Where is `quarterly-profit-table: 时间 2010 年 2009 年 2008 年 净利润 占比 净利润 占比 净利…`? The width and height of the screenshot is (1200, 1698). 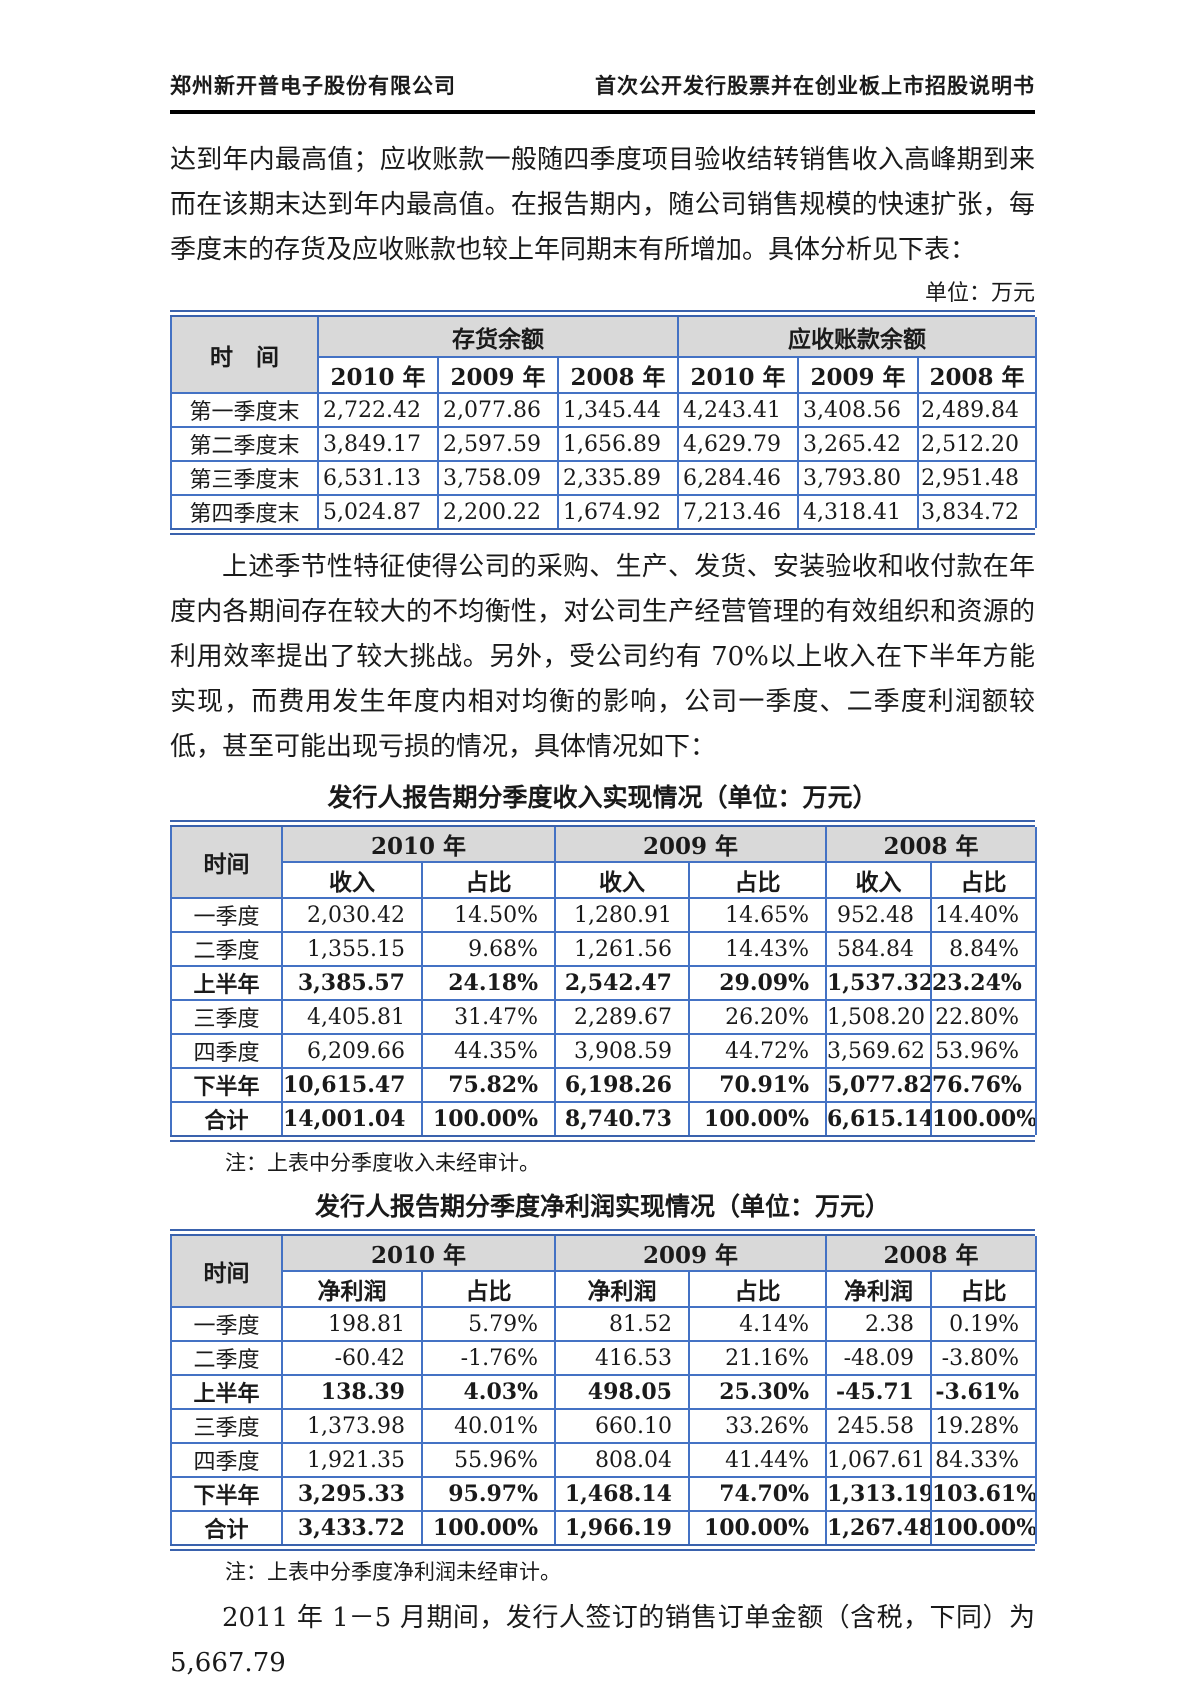
quarterly-profit-table: 时间 2010 年 2009 年 2008 年 净利润 占比 净利润 占比 净利… is located at coordinates (603, 1390).